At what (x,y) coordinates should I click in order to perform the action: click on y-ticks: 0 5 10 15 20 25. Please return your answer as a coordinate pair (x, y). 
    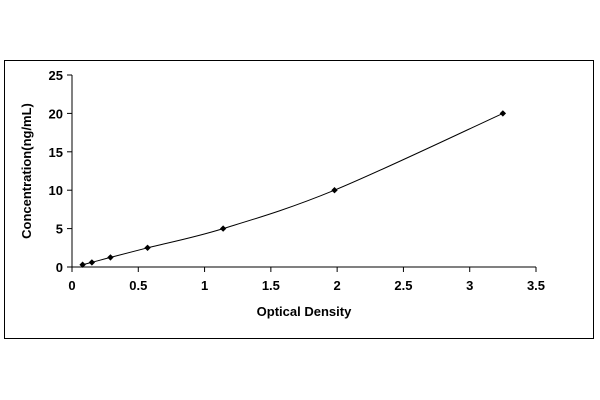
    Looking at the image, I should click on (60, 171).